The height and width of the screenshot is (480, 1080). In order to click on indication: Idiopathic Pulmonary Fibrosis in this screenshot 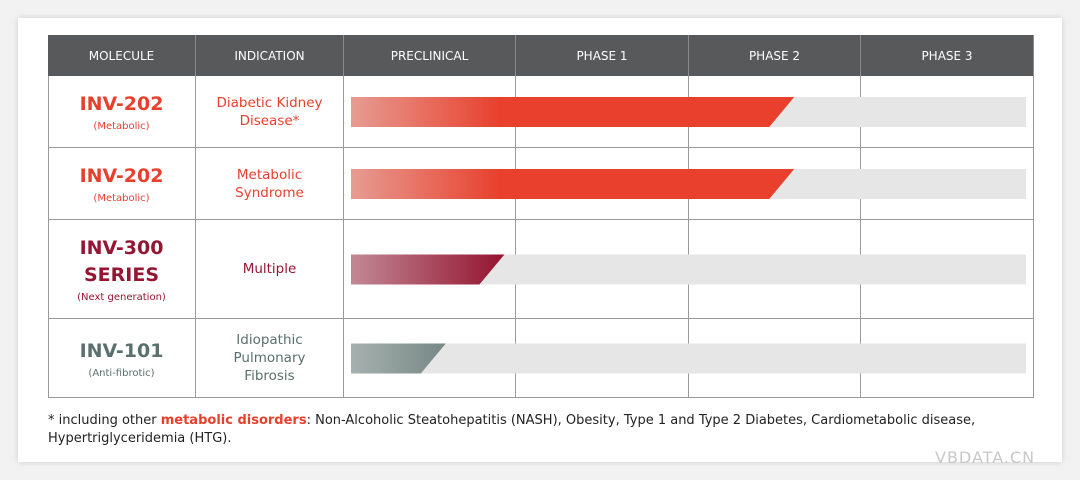, I will do `click(269, 358)`.